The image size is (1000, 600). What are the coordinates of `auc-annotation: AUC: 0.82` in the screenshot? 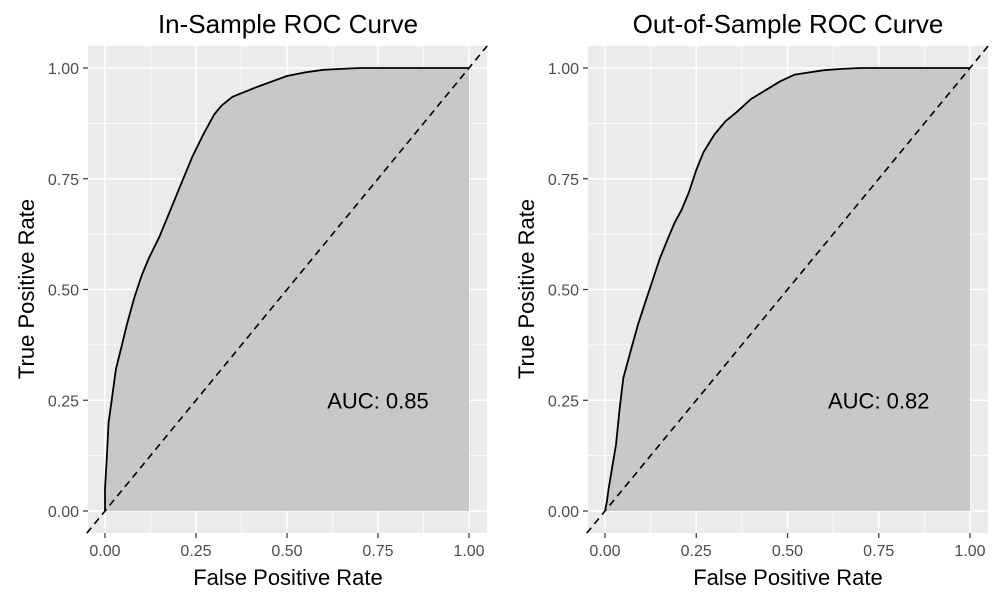 It's located at (879, 400).